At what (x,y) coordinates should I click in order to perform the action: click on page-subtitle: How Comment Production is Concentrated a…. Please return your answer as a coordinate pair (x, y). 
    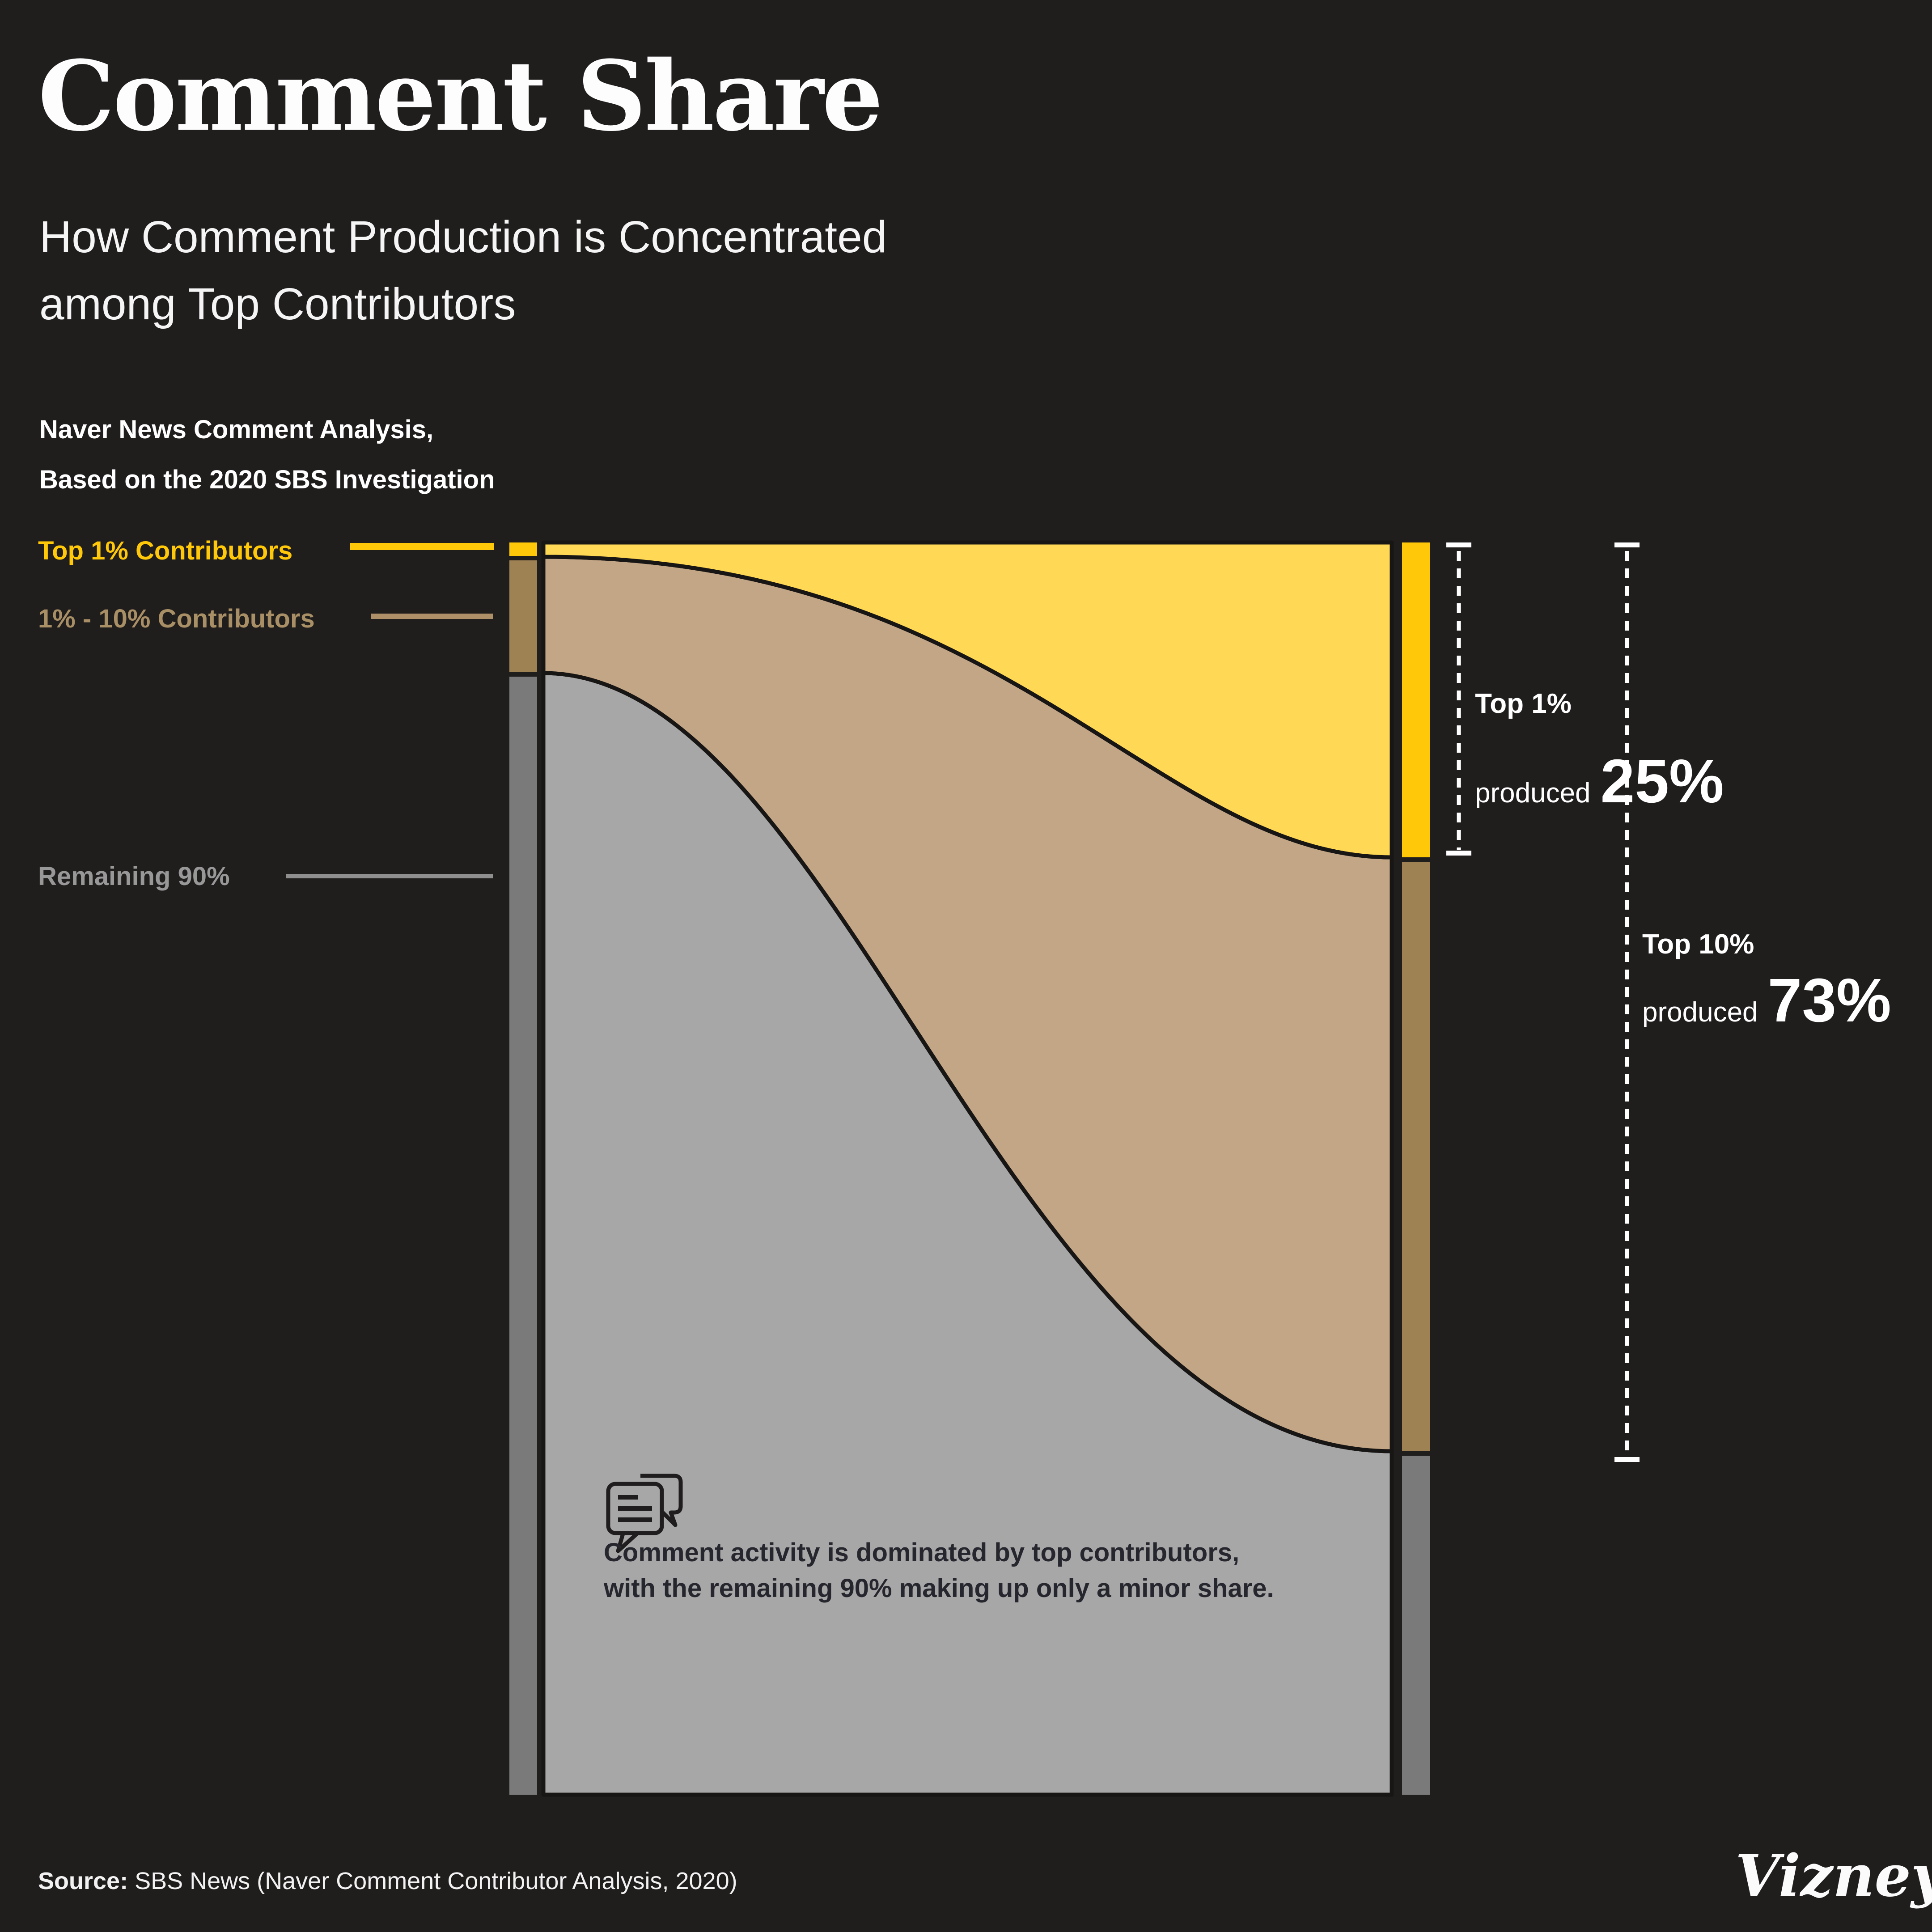
    Looking at the image, I should click on (463, 270).